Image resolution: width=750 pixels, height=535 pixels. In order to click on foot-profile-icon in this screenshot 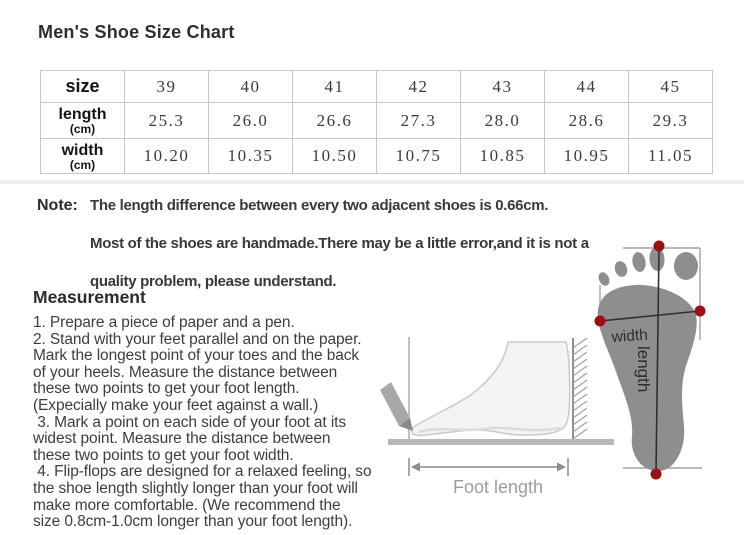, I will do `click(491, 389)`.